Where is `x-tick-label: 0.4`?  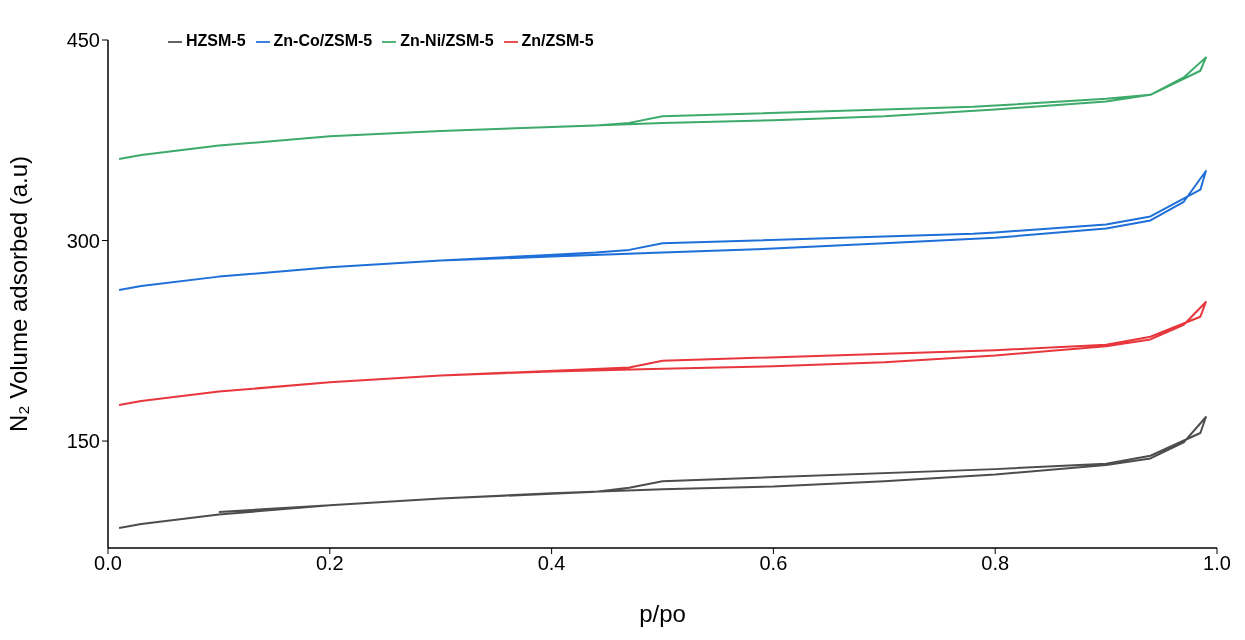
x-tick-label: 0.4 is located at coordinates (551, 563).